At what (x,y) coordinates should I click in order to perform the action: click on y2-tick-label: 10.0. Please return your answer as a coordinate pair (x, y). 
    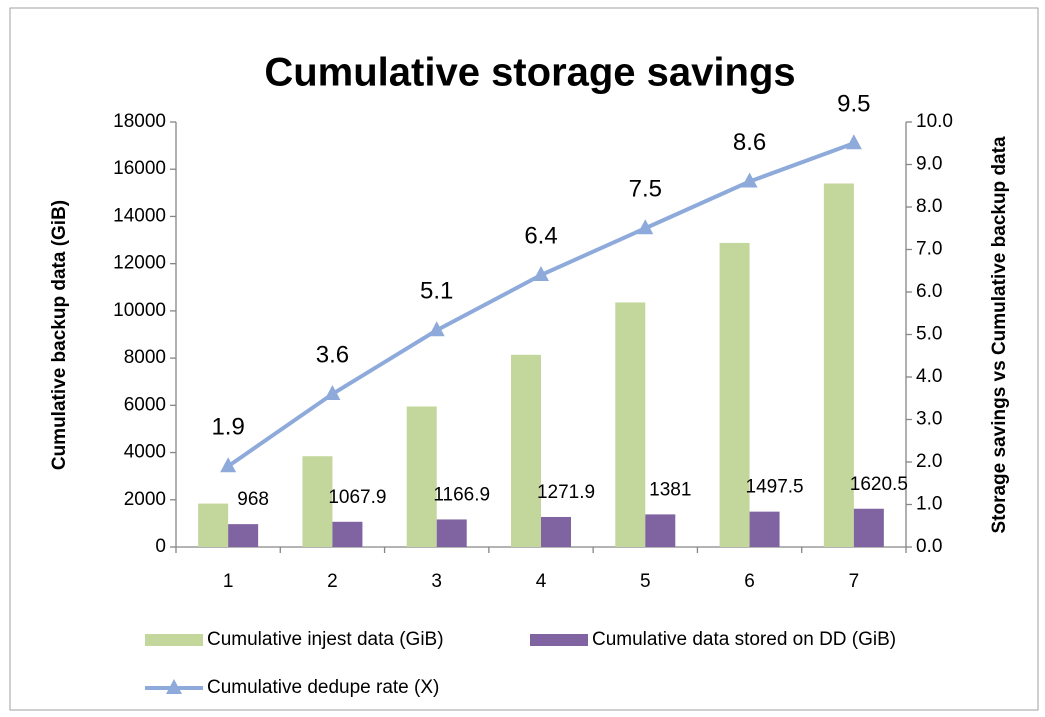
    Looking at the image, I should click on (934, 121).